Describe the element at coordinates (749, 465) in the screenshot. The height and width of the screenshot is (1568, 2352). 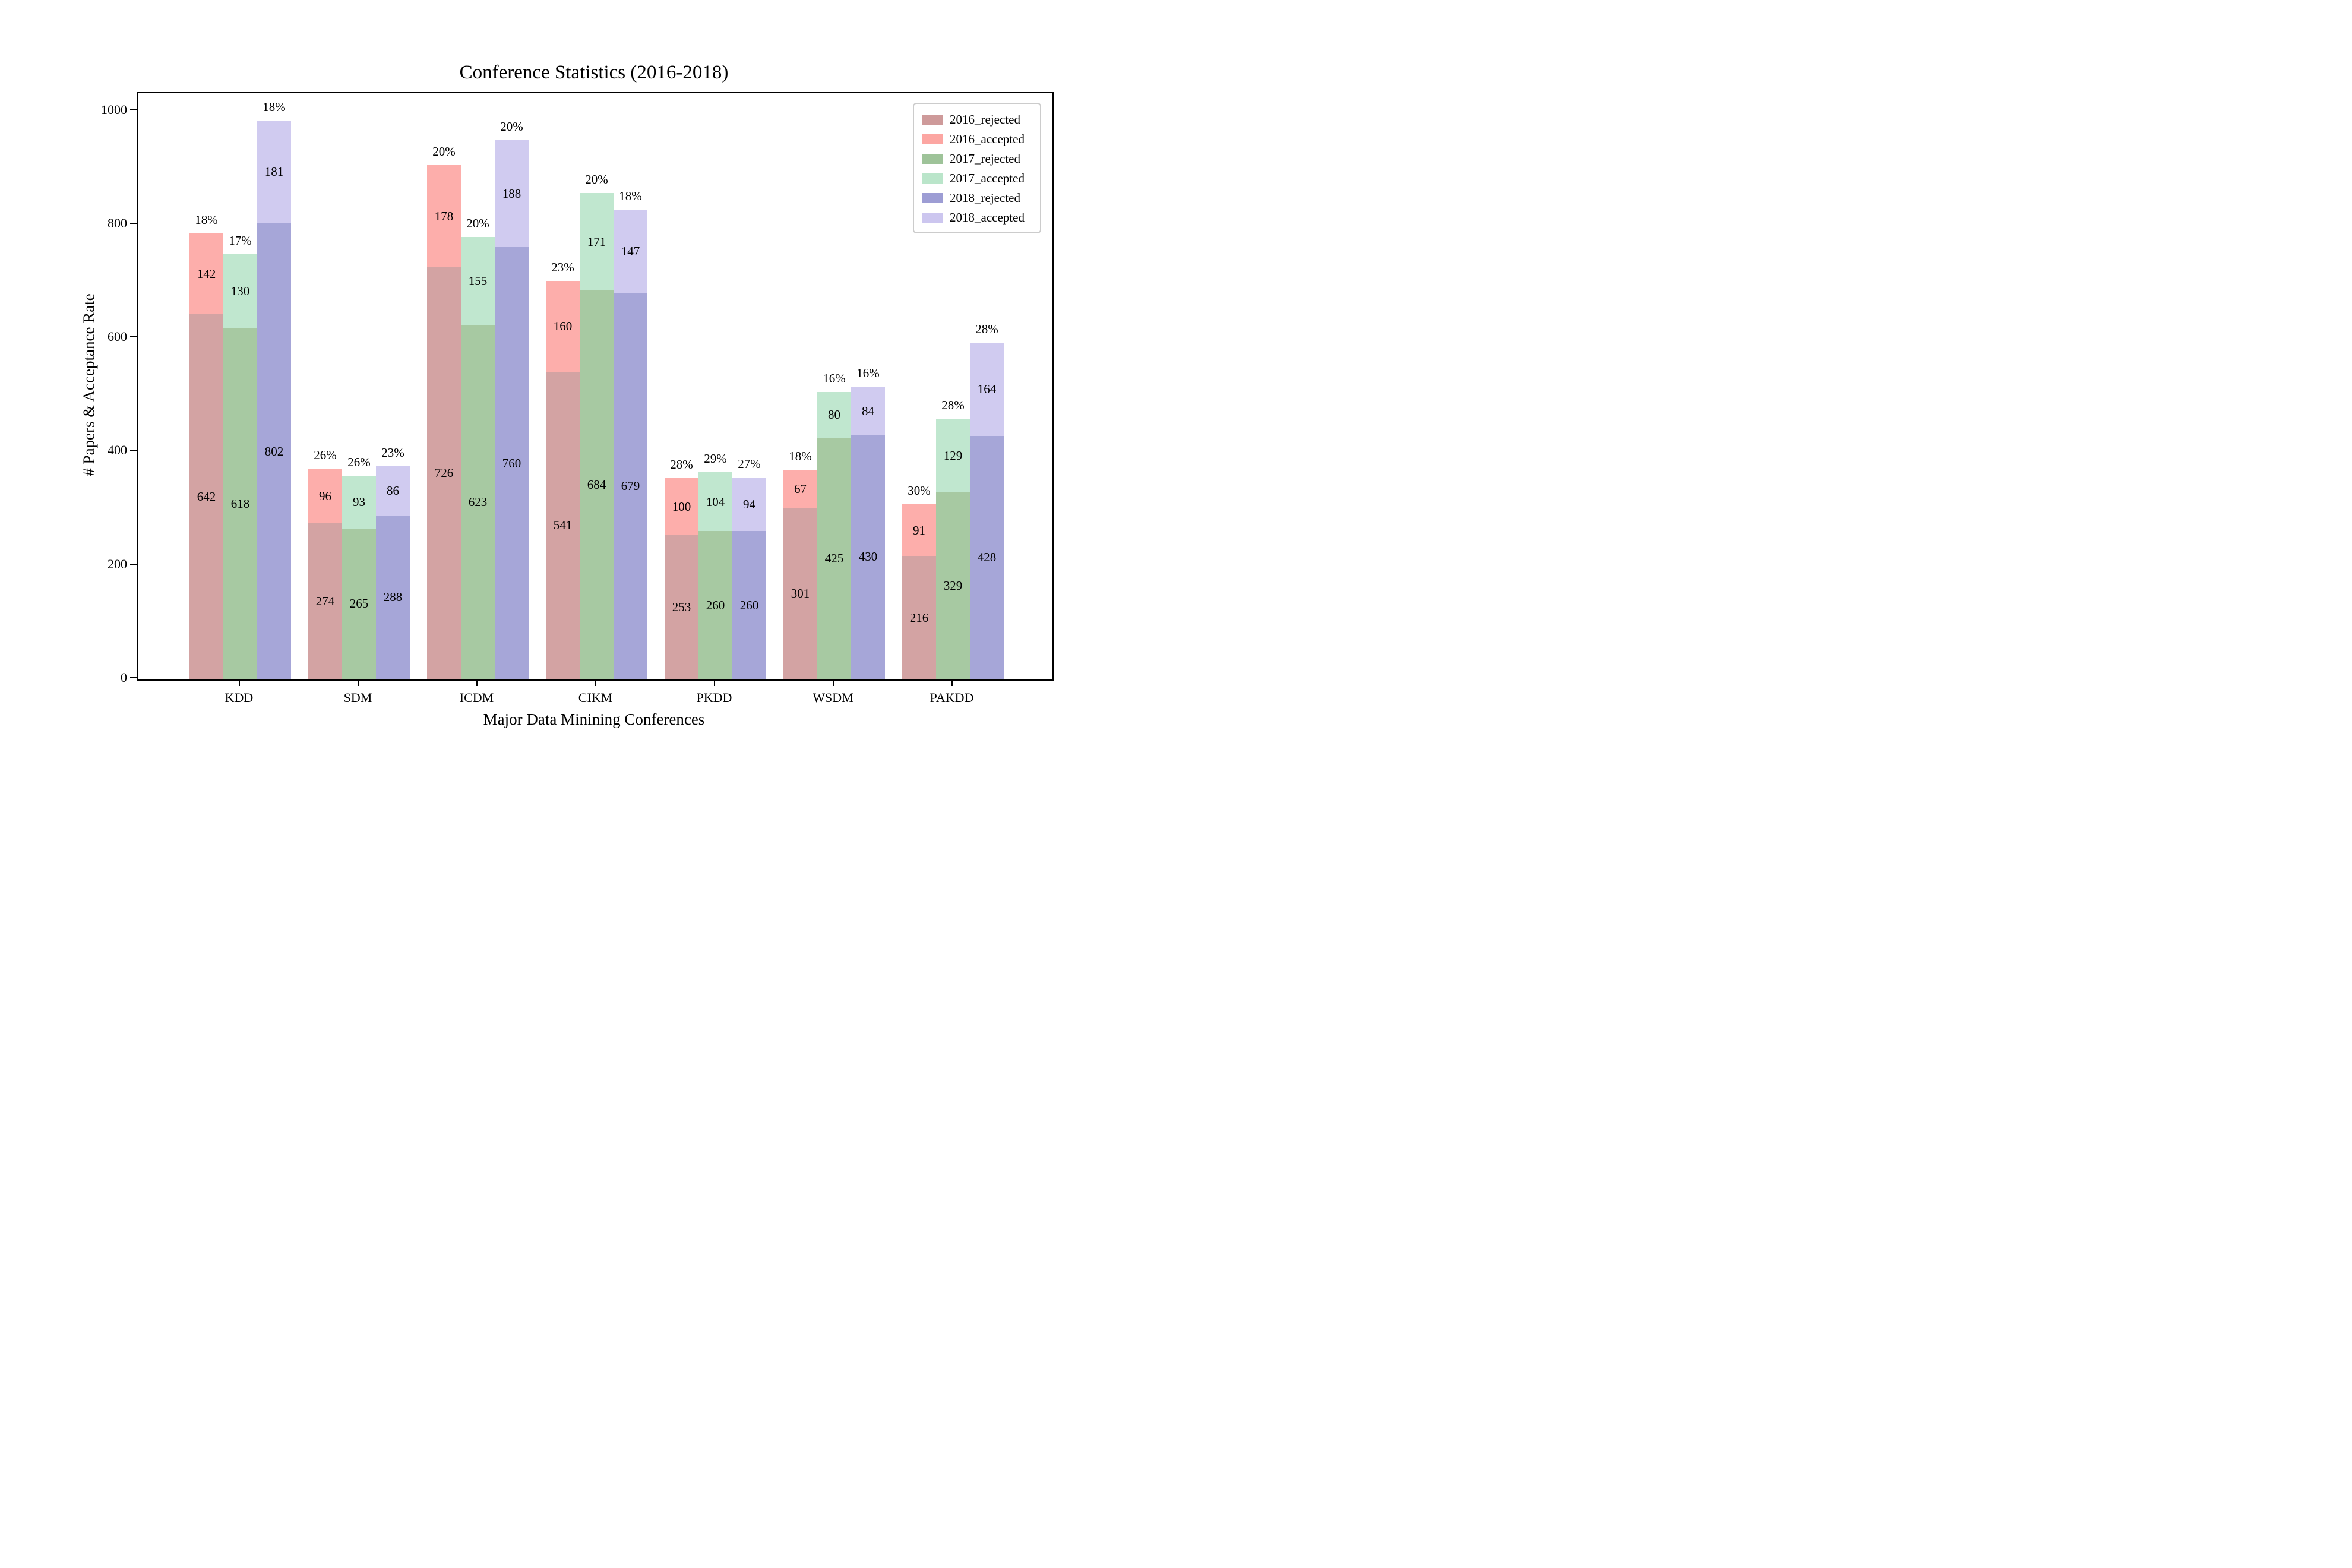
I see `bar-acceptance-rate-label: 27%` at that location.